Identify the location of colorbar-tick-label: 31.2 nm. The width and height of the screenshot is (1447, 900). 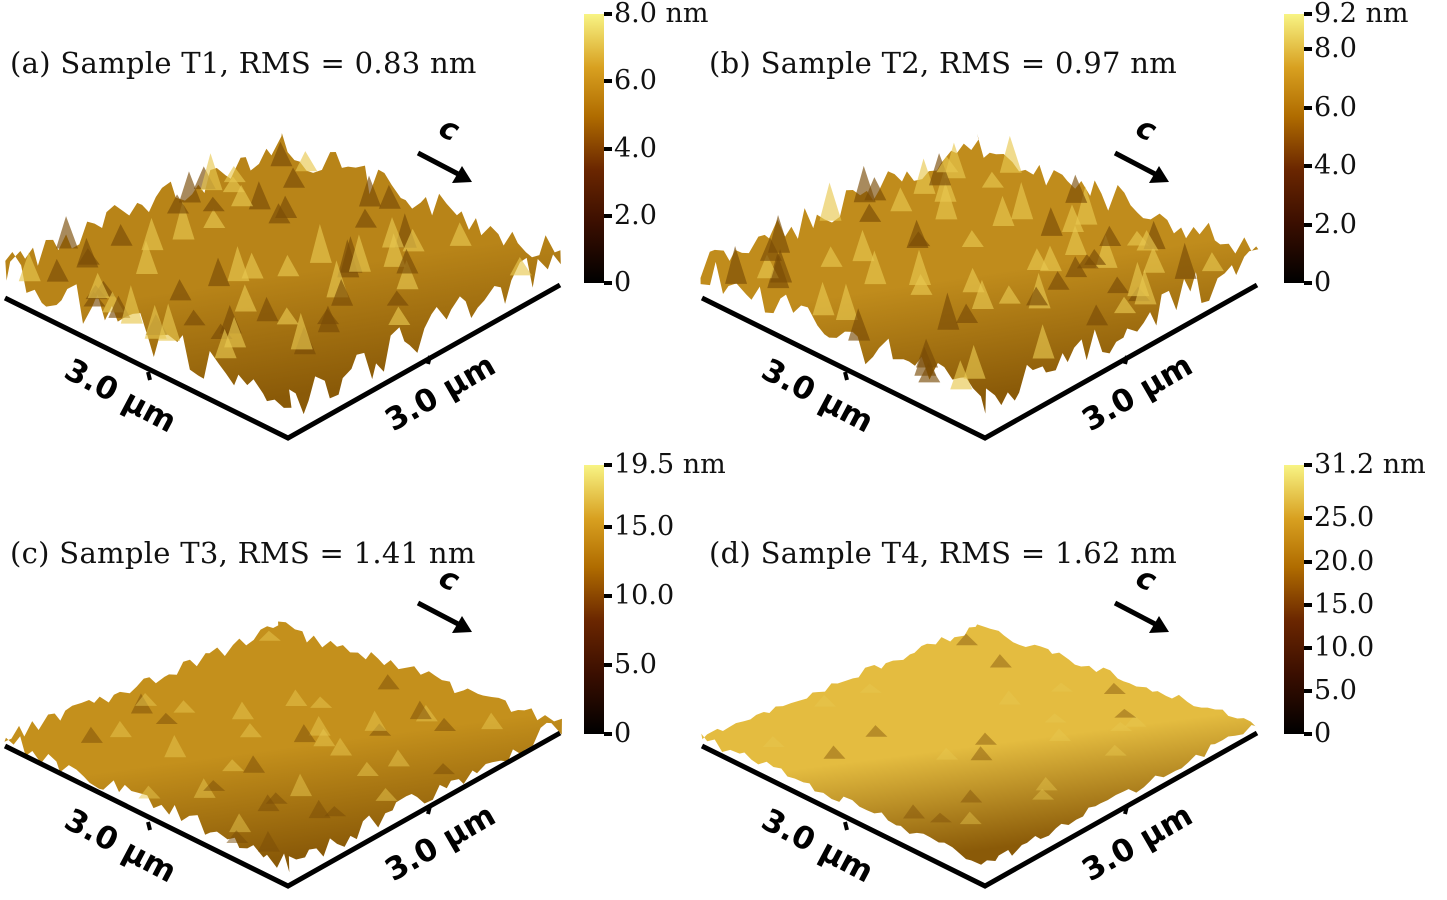
(1370, 464).